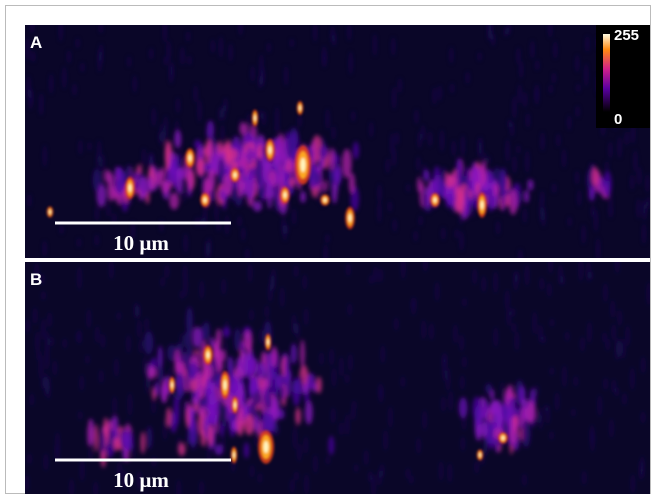  I want to click on colorbar-max: 255, so click(626, 35).